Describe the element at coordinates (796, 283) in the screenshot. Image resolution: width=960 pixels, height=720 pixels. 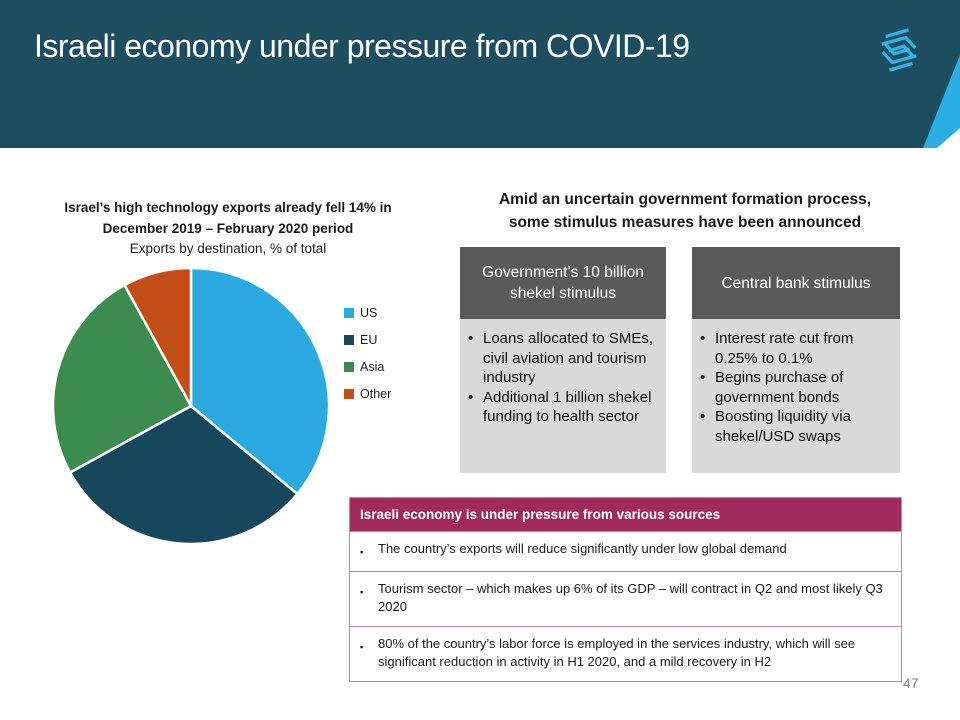
I see `central-bank-stimulus-box-title: Central bank stimulus` at that location.